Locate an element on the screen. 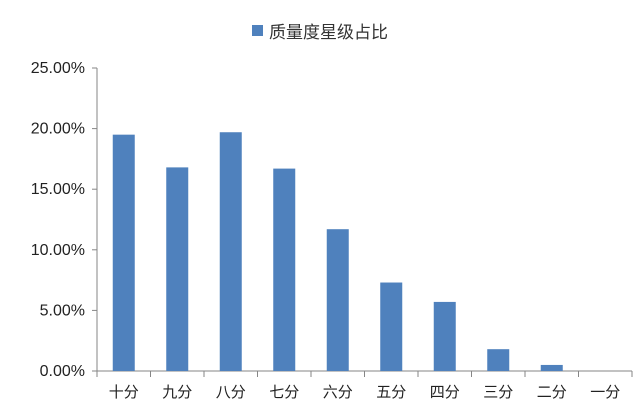 The image size is (640, 416). legend: 质量度星级占比 is located at coordinates (320, 30).